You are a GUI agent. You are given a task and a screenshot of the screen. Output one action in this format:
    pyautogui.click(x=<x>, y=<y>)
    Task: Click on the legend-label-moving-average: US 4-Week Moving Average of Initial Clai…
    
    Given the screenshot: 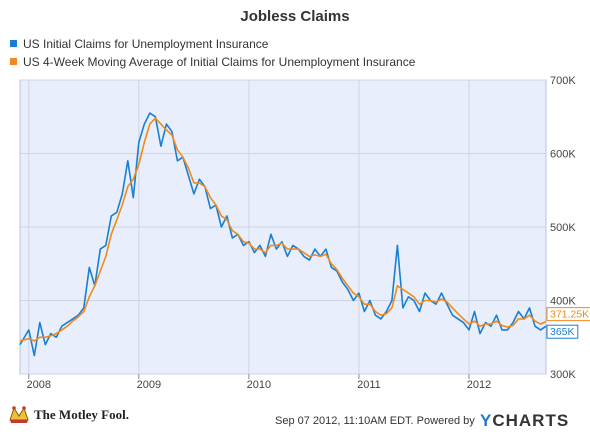 What is the action you would take?
    pyautogui.click(x=219, y=62)
    